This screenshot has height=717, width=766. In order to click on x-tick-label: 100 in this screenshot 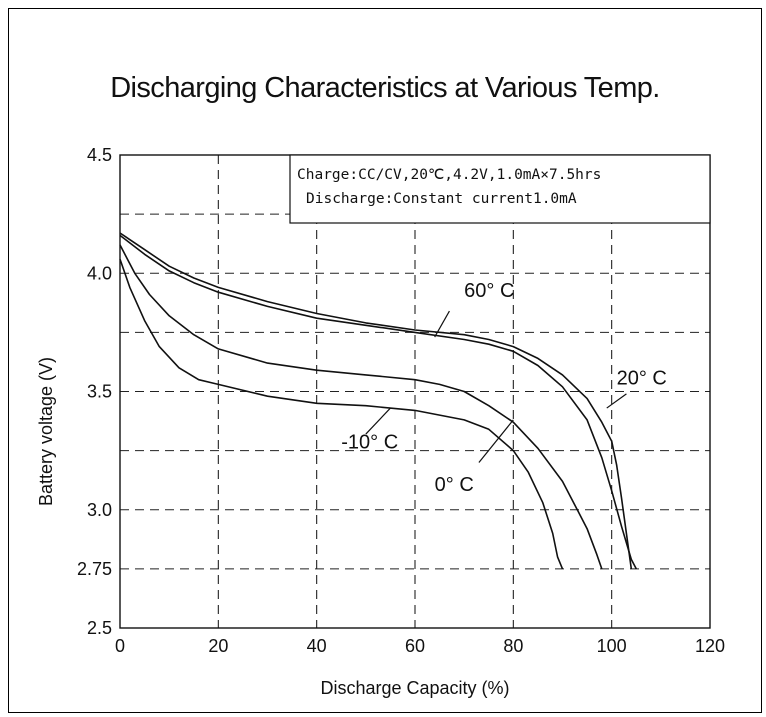, I will do `click(612, 646)`.